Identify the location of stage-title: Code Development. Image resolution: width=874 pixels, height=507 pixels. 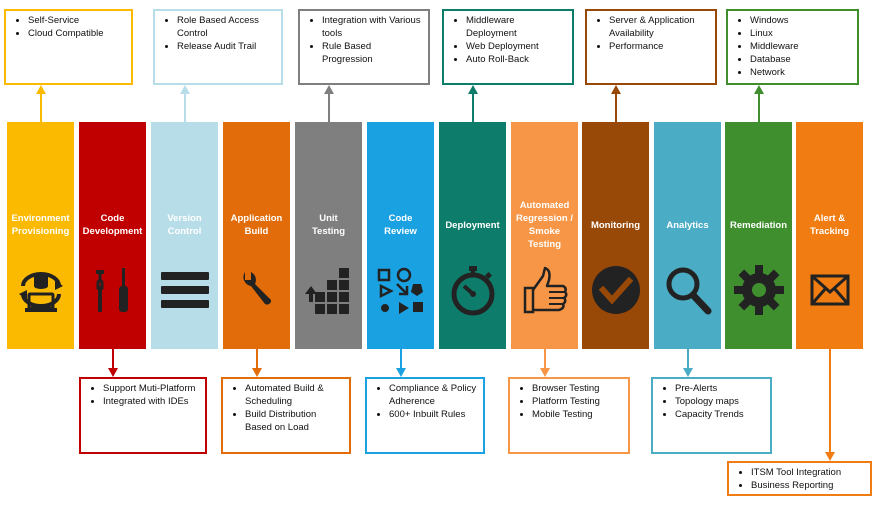
(112, 225).